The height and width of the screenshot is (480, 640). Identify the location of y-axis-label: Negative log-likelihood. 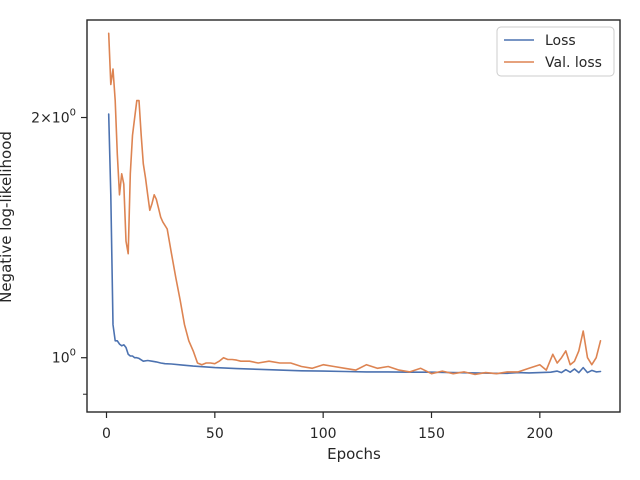
(7, 217).